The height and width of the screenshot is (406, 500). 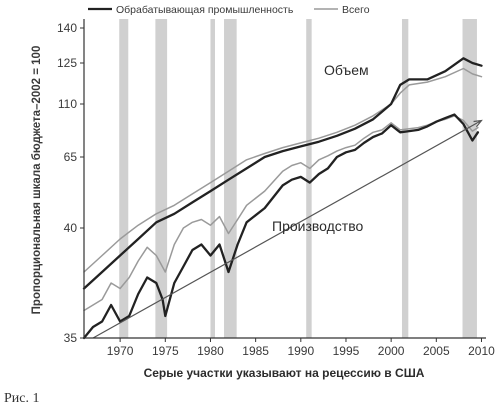 What do you see at coordinates (300, 351) in the screenshot?
I see `x-tick-label: 1990` at bounding box center [300, 351].